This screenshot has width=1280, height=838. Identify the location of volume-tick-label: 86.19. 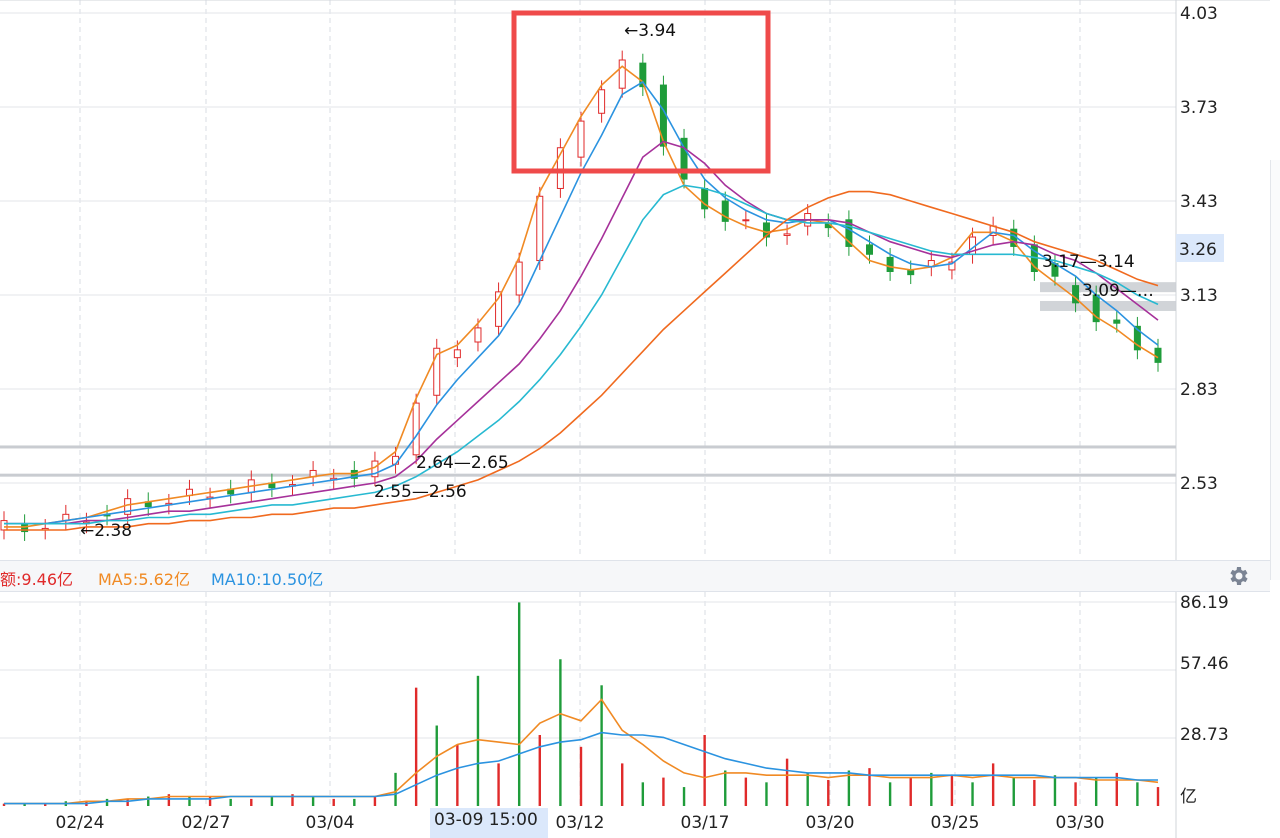
(1204, 603).